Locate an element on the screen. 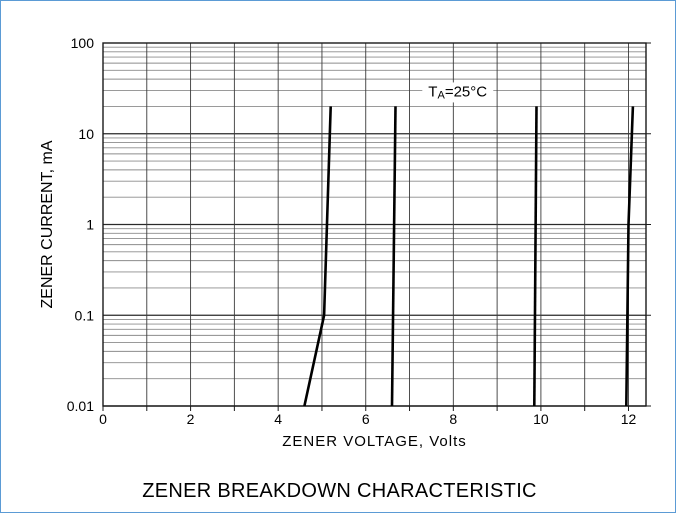 The height and width of the screenshot is (516, 679). x-axis-label: ZENER VOLTAGE, Volts is located at coordinates (374, 441).